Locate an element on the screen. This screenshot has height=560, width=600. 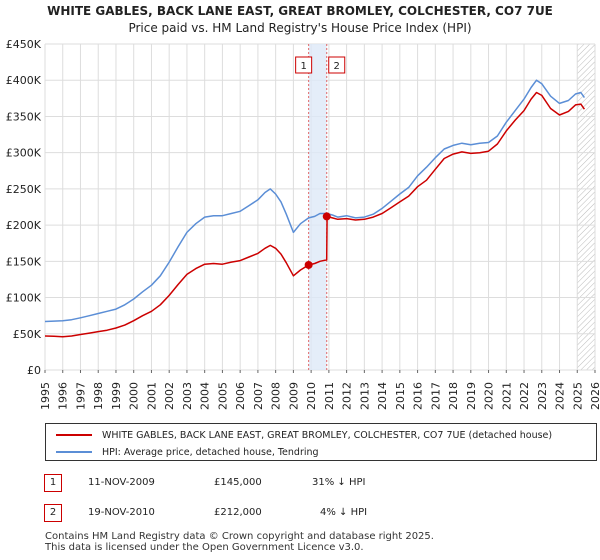
x-tick-label: 2010 is located at coordinates (311, 396).